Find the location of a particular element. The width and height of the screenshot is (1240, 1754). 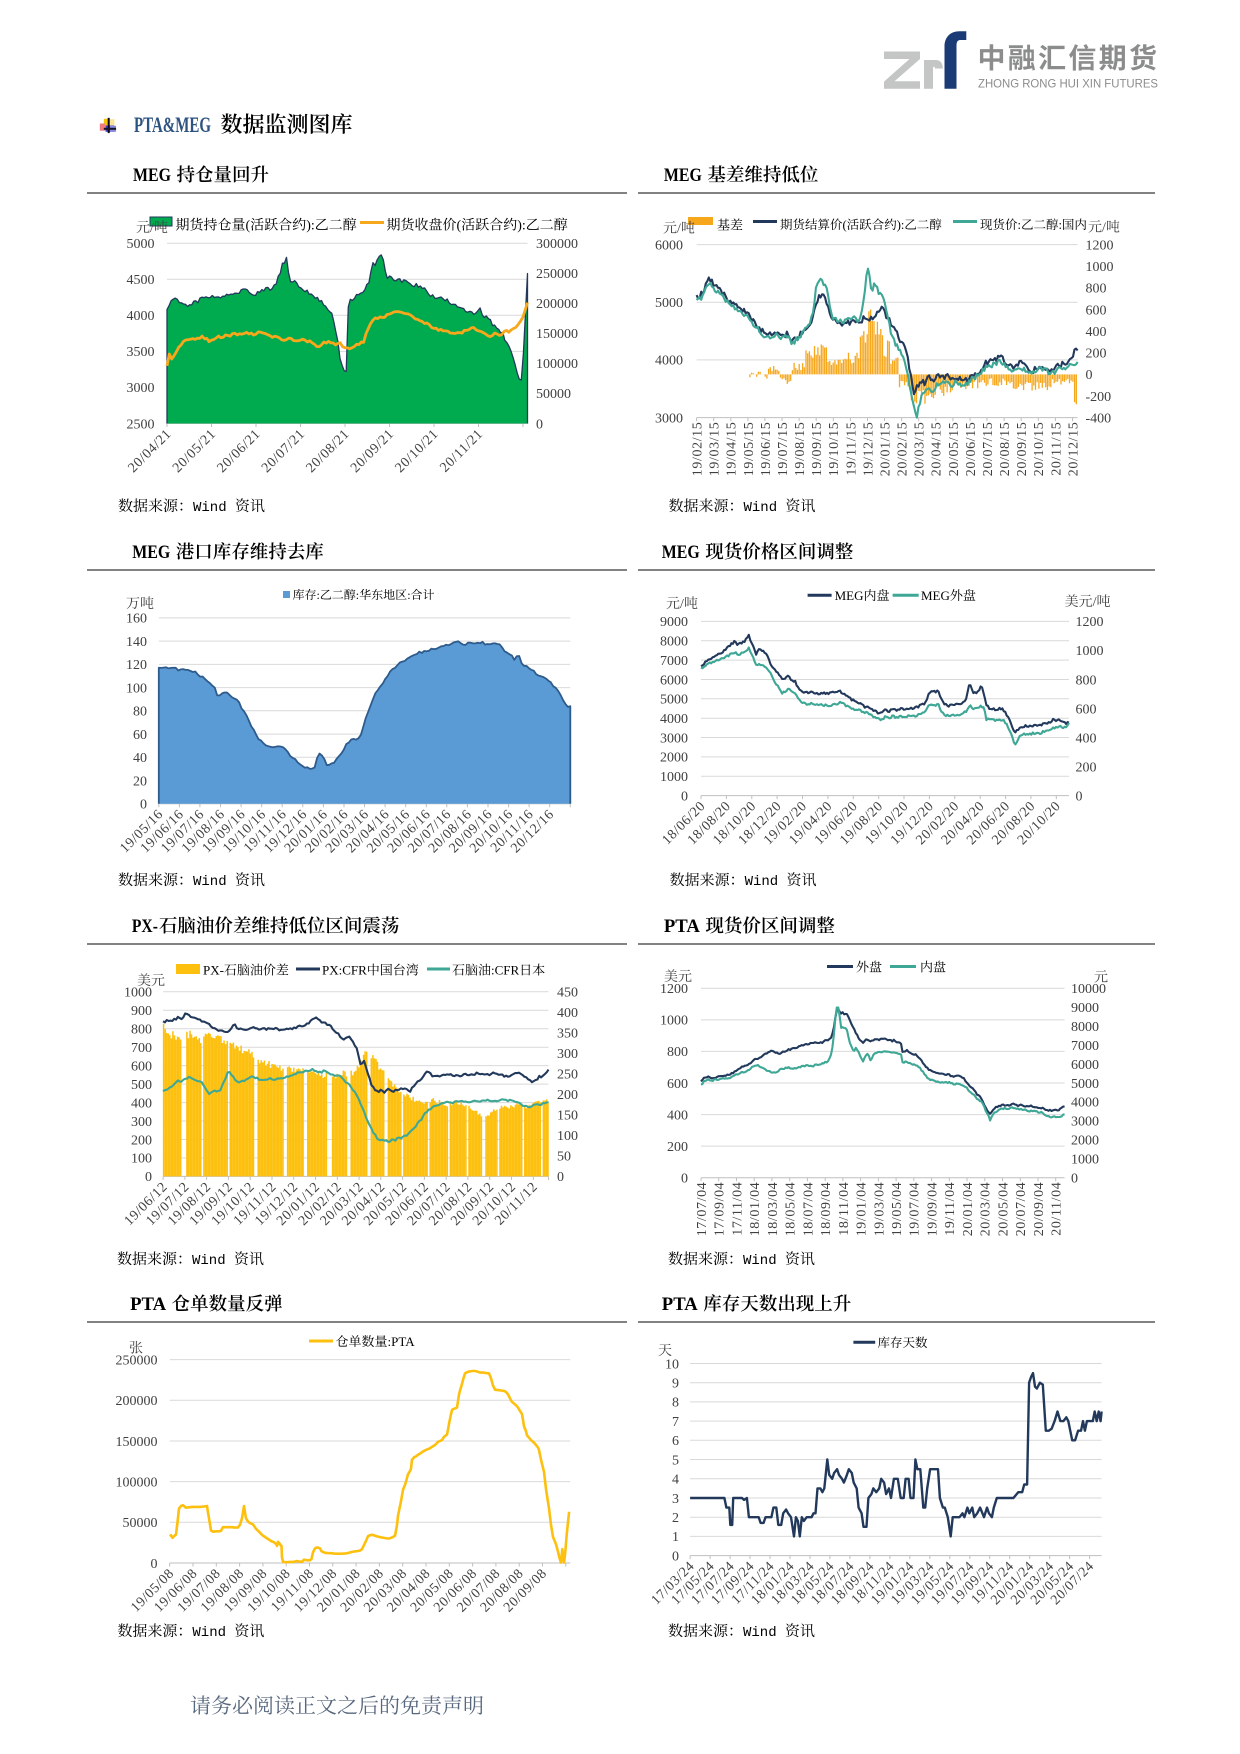

svg-text: PTA&MEG is located at coordinates (172, 124).